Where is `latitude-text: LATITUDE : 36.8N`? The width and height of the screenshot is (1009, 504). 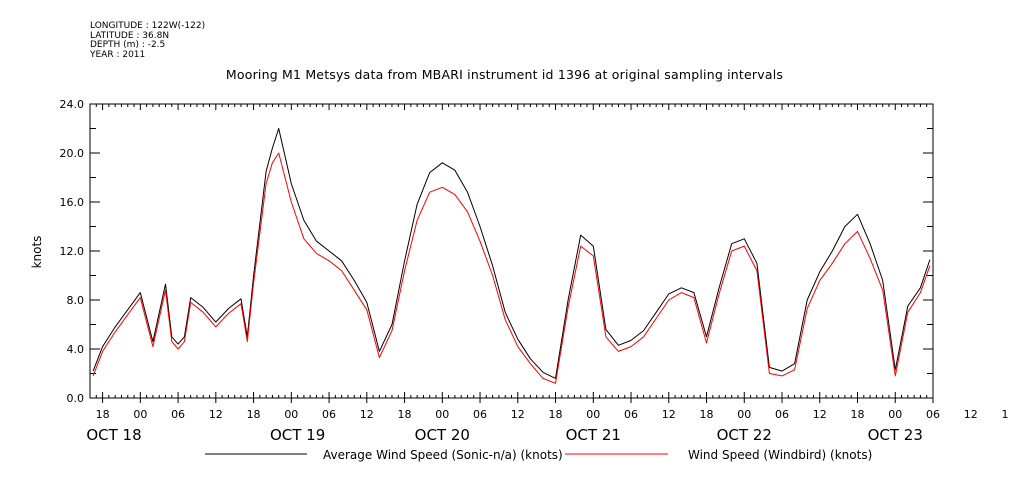 latitude-text: LATITUDE : 36.8N is located at coordinates (130, 35).